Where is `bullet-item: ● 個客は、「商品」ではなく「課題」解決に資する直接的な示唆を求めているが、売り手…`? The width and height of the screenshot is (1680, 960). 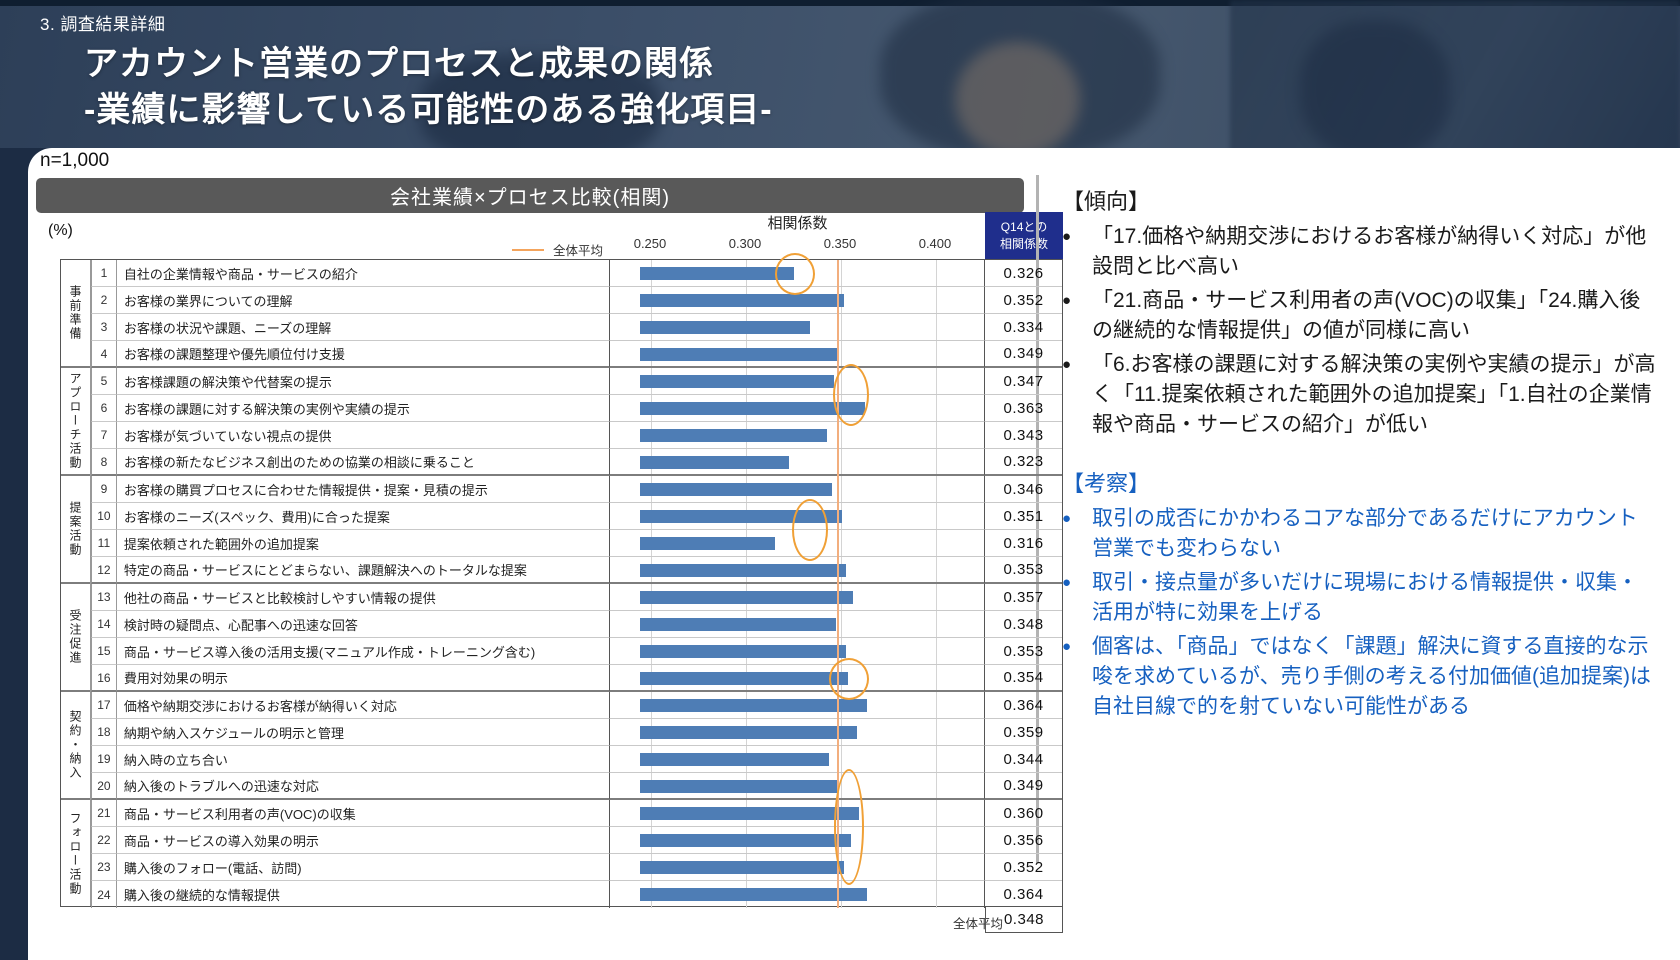
bullet-item: ● 個客は、「商品」ではなく「課題」解決に資する直接的な示唆を求めているが、売り手… is located at coordinates (1360, 677).